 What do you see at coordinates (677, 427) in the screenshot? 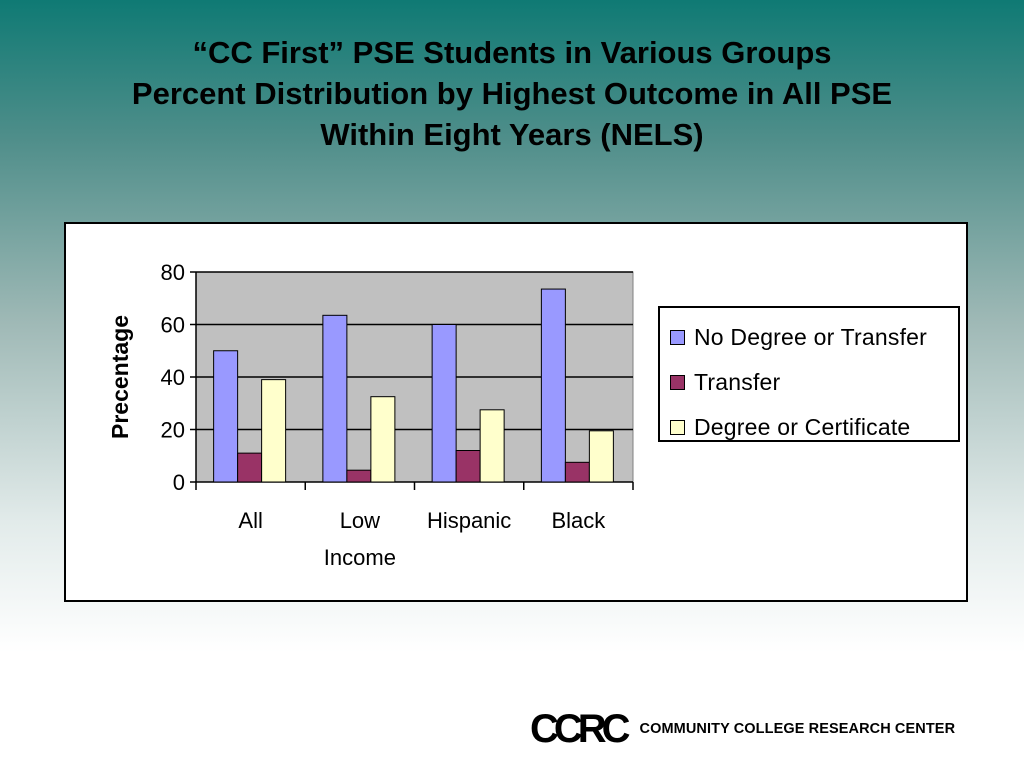
I see `legend-swatch-degree` at bounding box center [677, 427].